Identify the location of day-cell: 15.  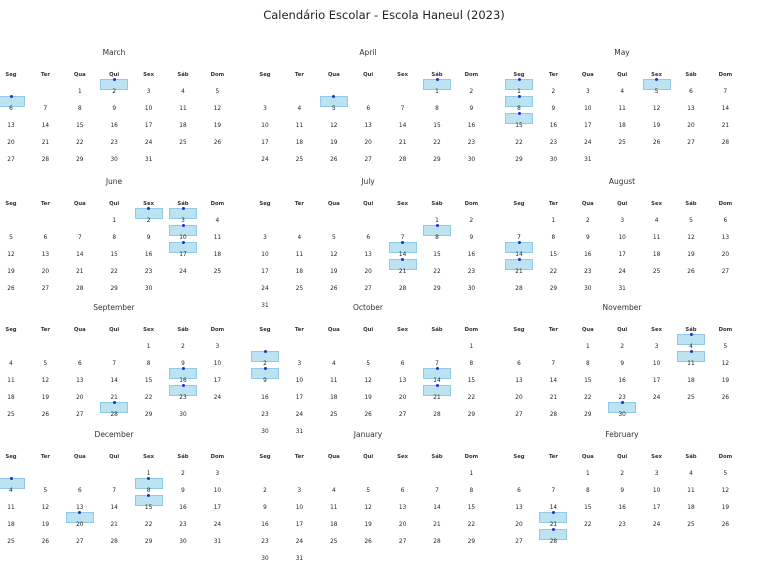
(471, 381).